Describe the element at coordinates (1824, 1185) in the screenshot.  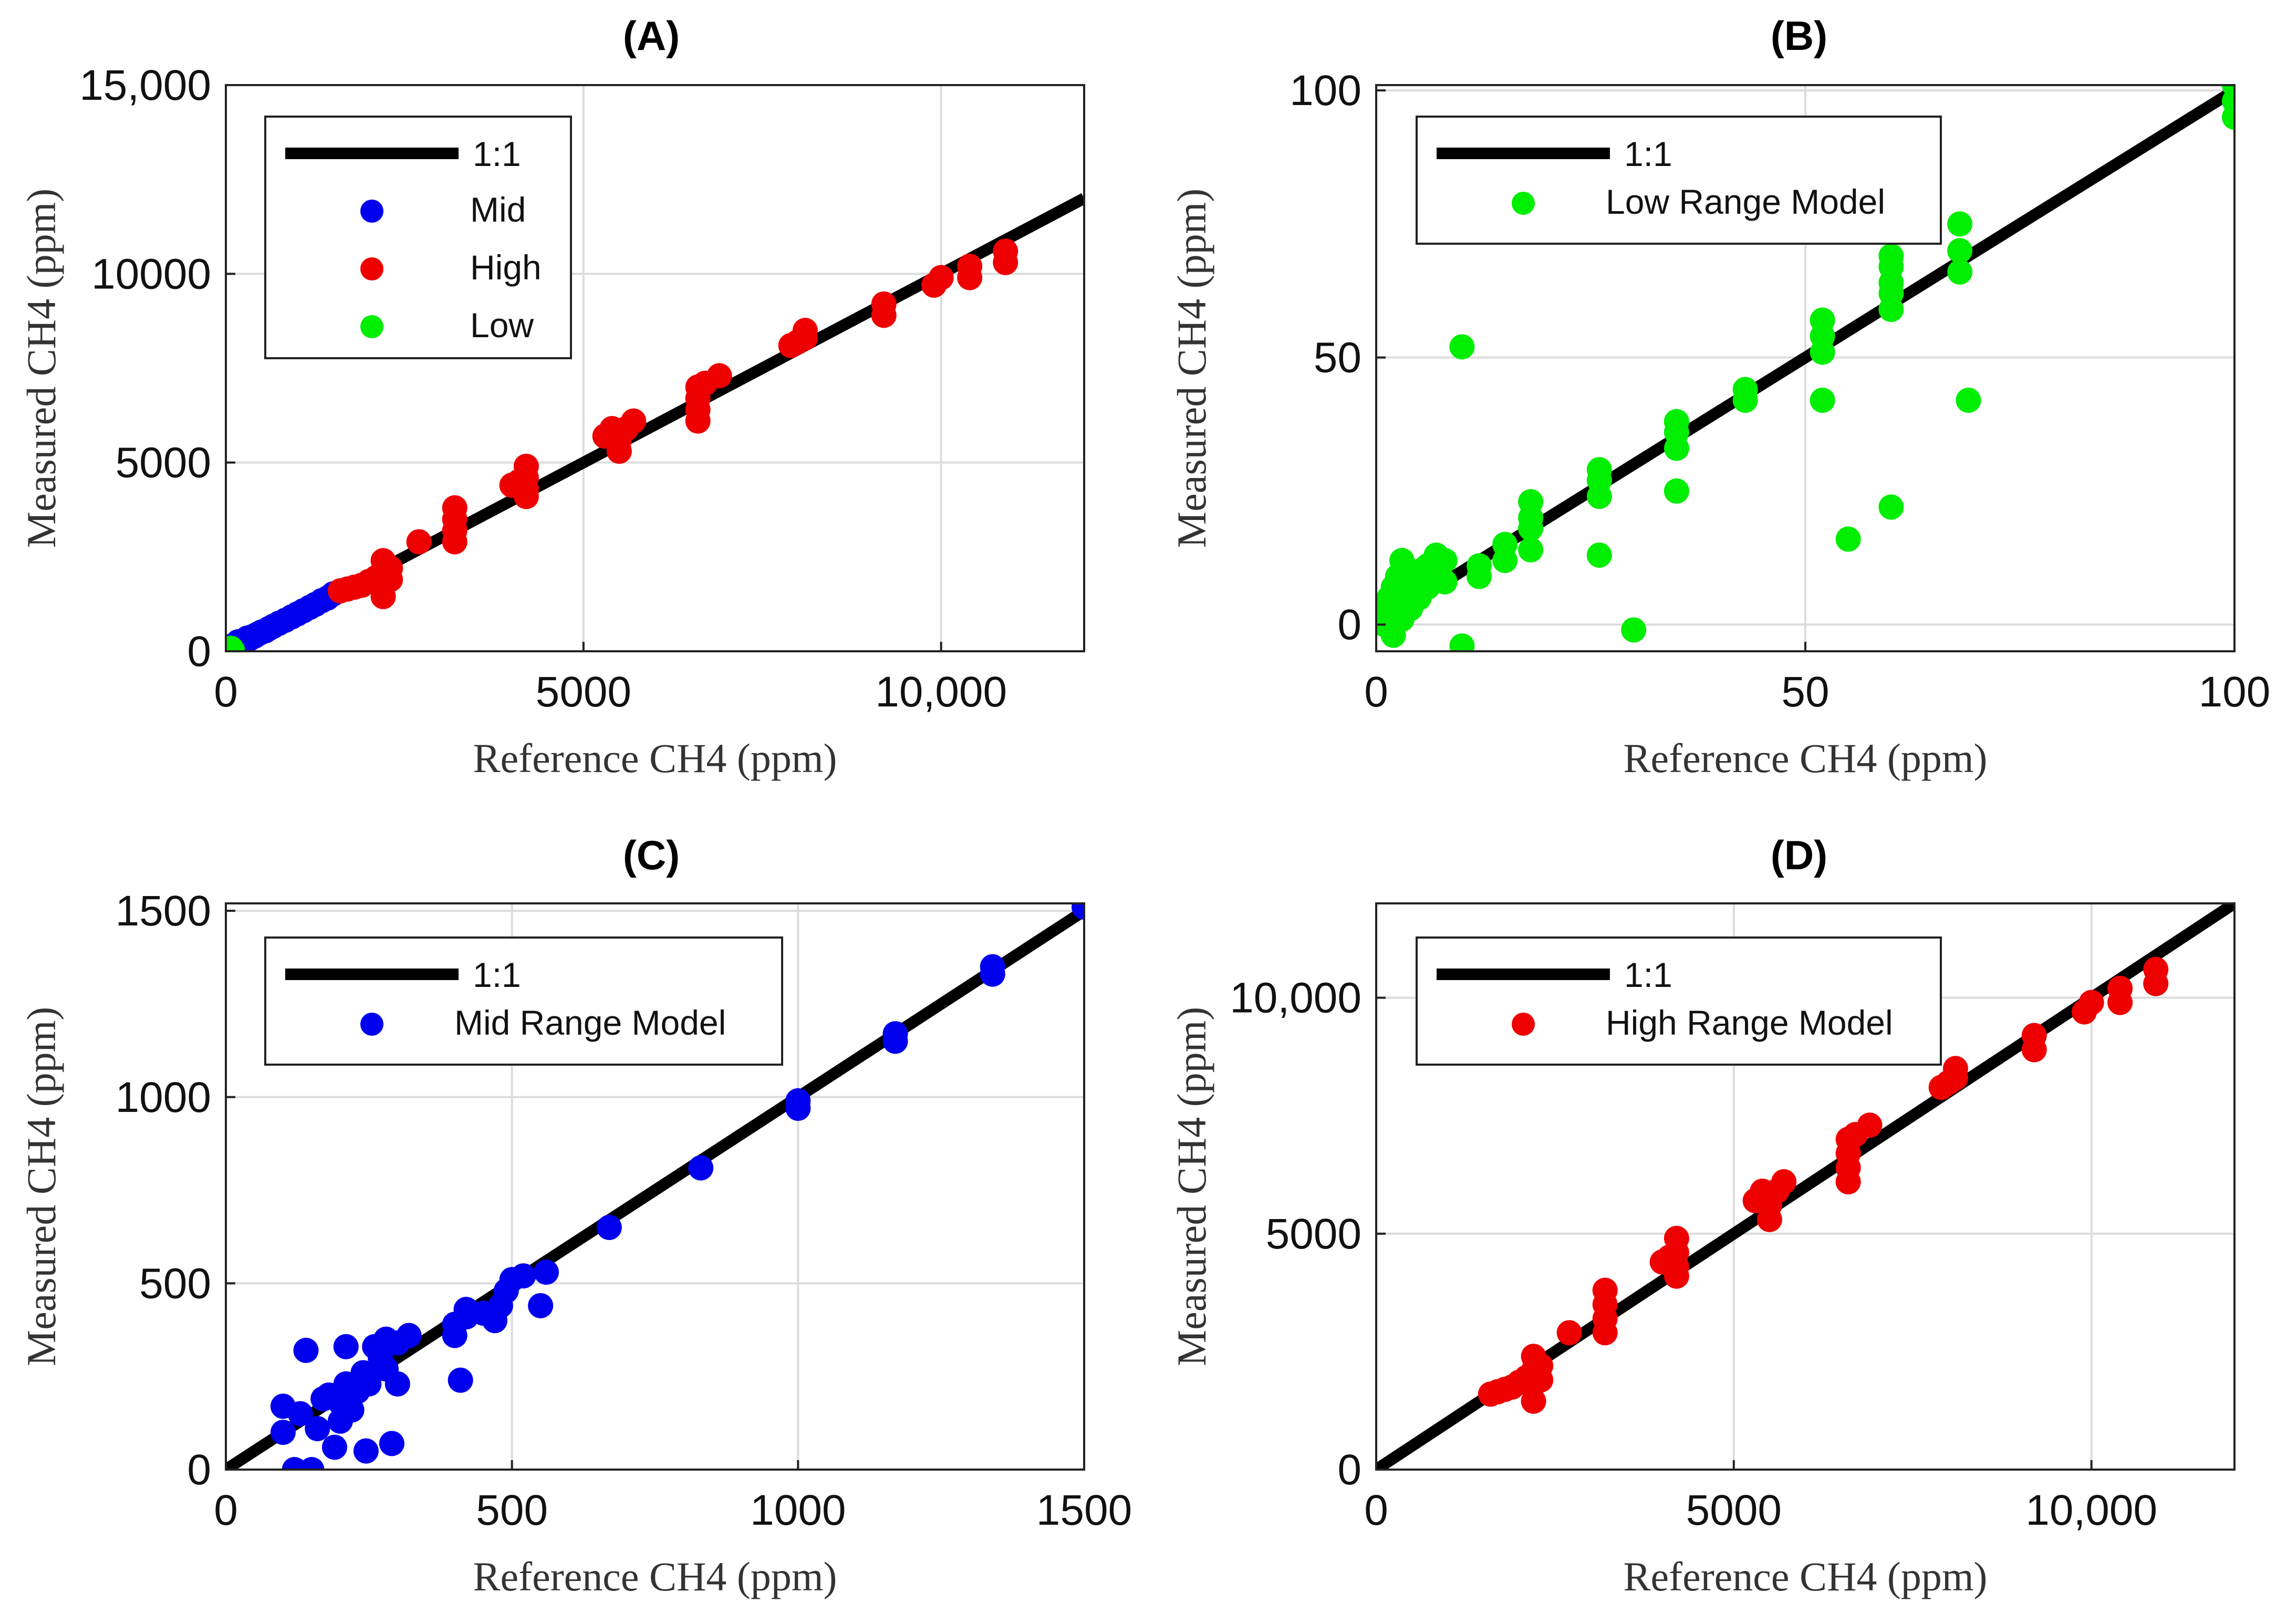
I see `series-high-range-model` at that location.